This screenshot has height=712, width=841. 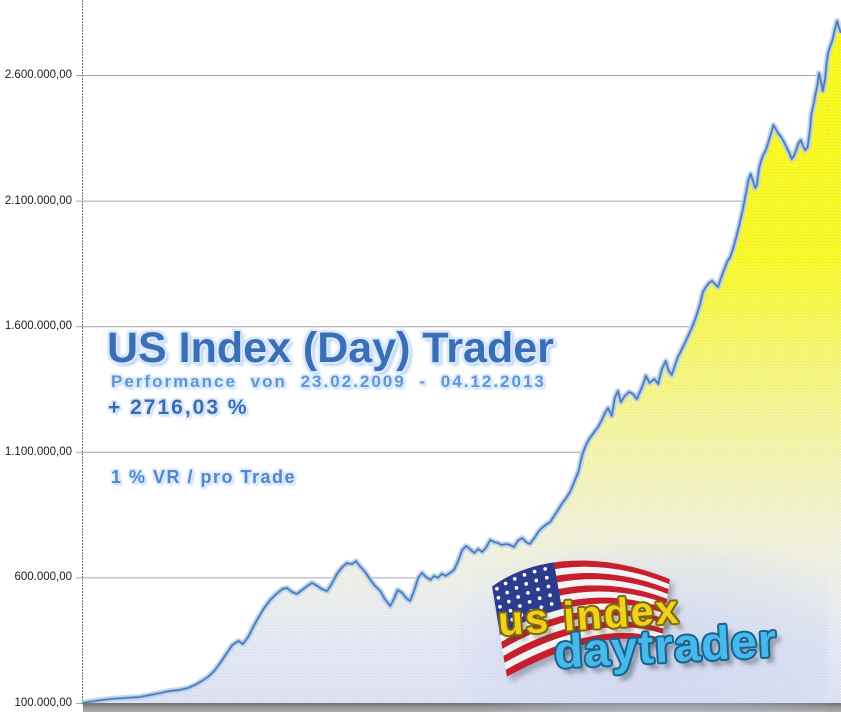 I want to click on logo-word-daytrader: daytrader, so click(x=665, y=645).